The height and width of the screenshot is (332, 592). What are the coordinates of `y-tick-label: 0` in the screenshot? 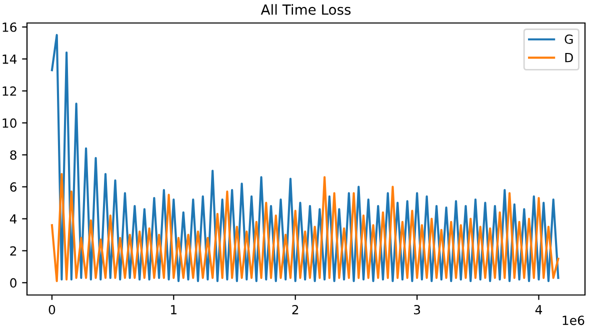 It's located at (13, 283).